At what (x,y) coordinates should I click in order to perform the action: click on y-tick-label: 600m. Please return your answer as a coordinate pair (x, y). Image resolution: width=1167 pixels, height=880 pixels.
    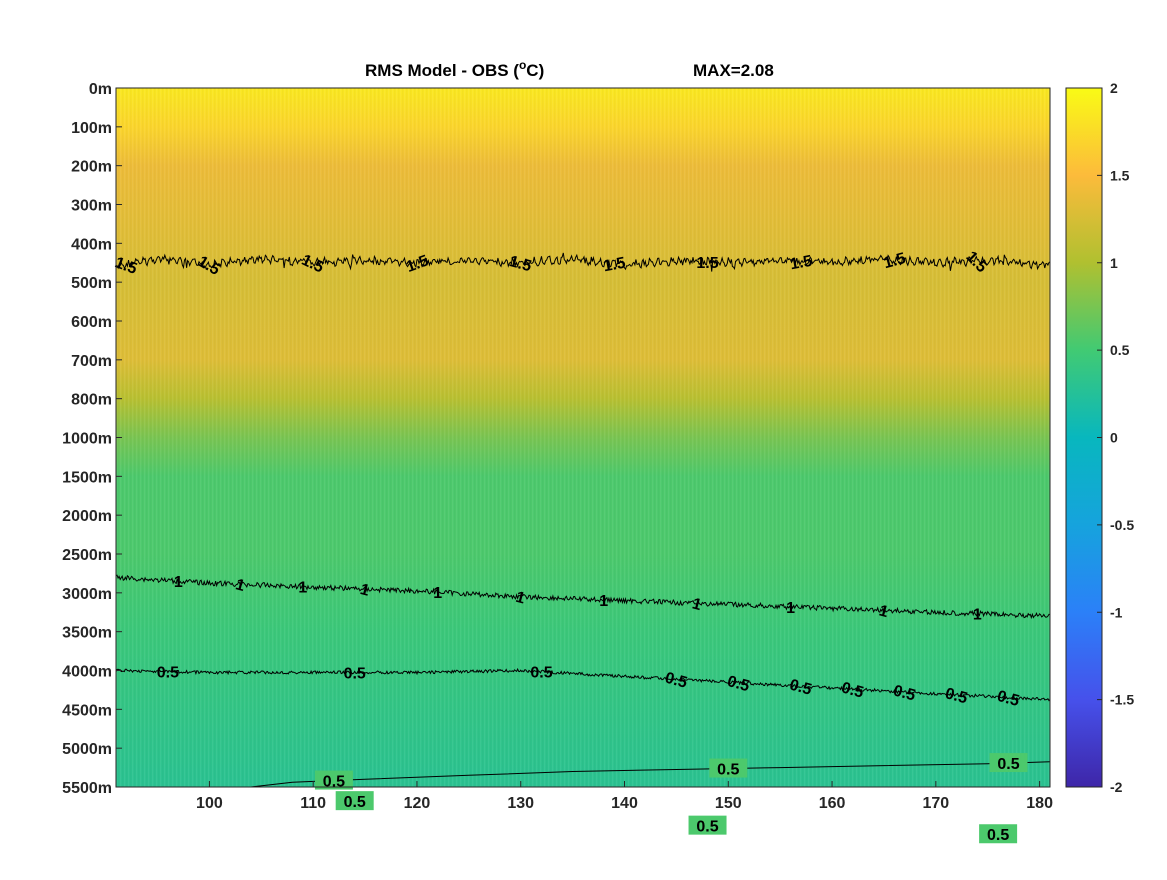
    Looking at the image, I should click on (91, 322).